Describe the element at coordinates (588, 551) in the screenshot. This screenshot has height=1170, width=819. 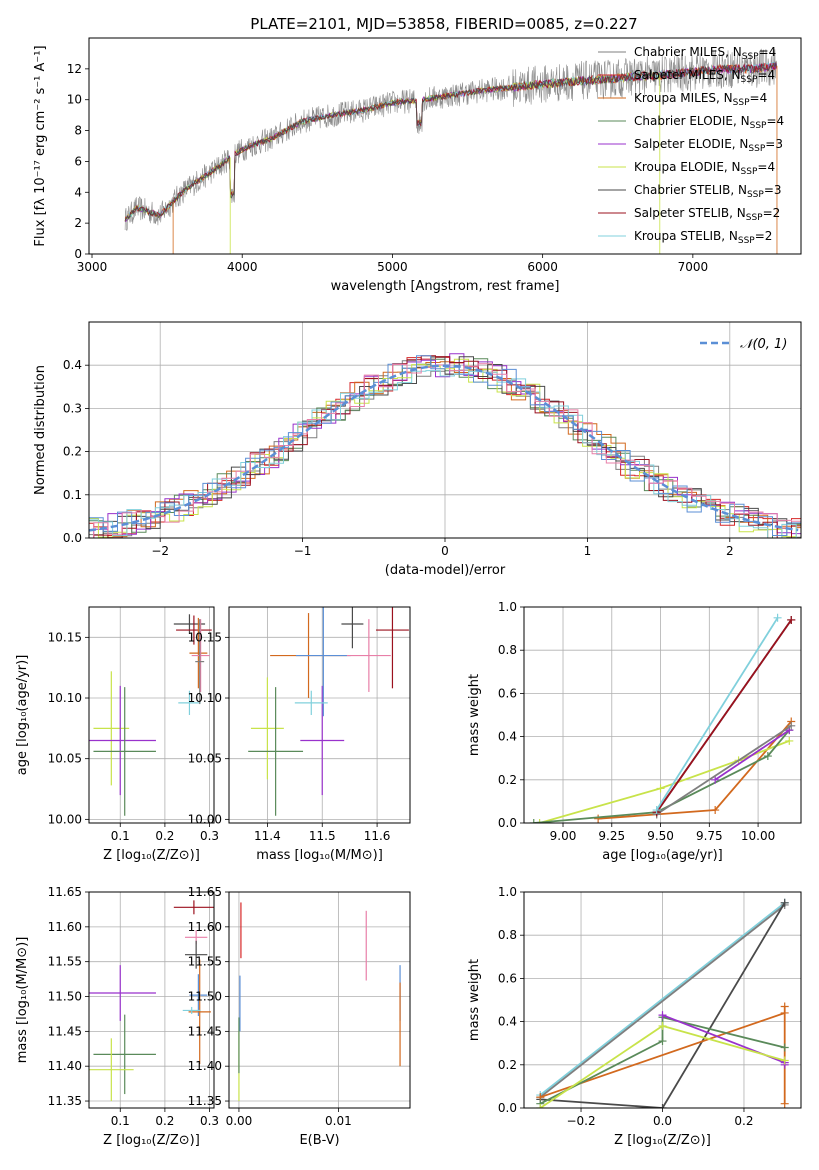
I see `x-tick-label: 1` at that location.